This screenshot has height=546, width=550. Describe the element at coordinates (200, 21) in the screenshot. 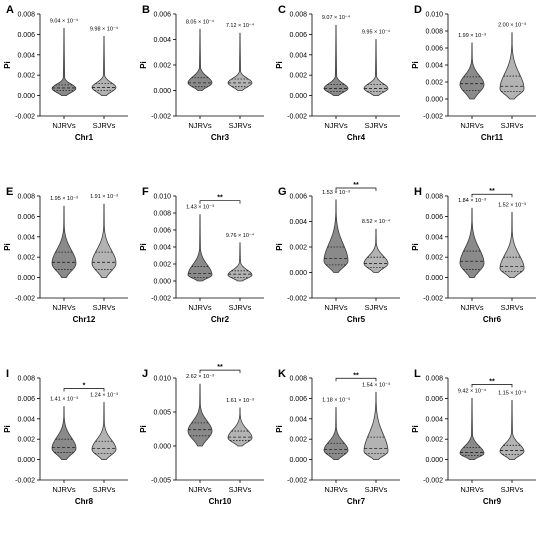

I see `mean-label: 8.05 × 10⁻⁴` at that location.